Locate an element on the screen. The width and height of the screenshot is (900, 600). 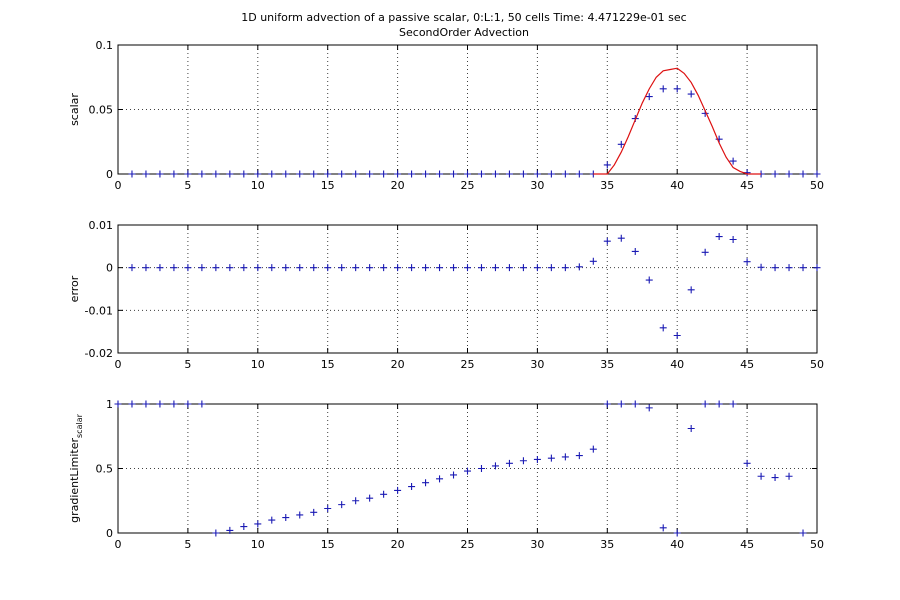
x-tick-label: 0 is located at coordinates (118, 185).